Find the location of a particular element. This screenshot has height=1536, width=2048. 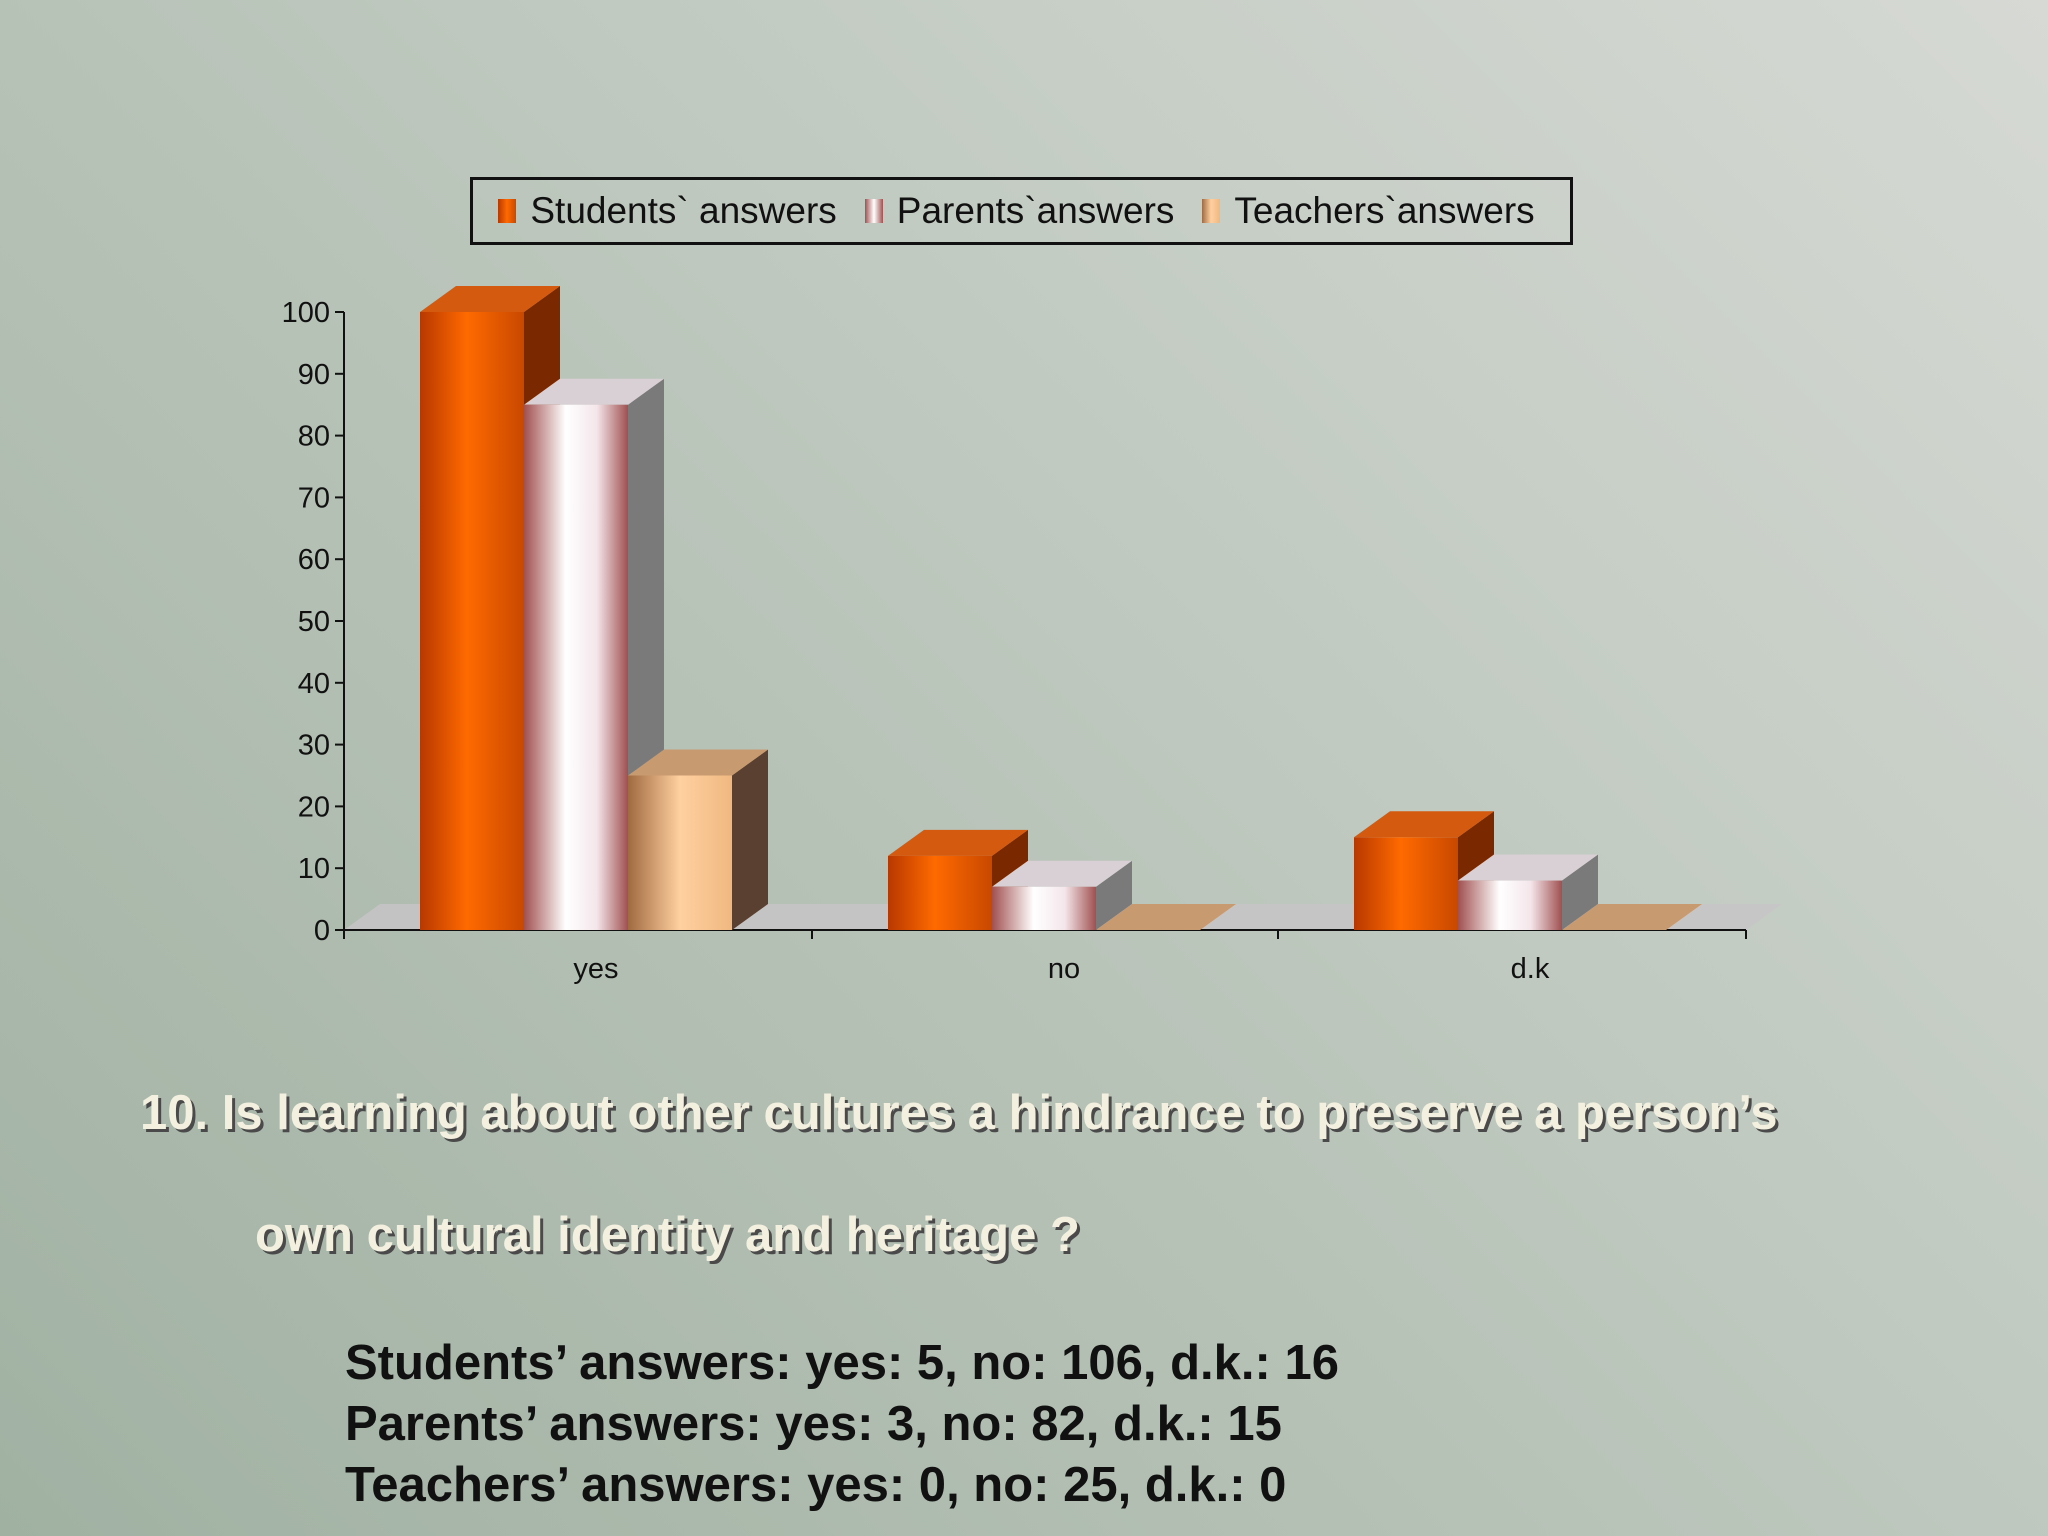

y-tick-label: 50 is located at coordinates (314, 622).